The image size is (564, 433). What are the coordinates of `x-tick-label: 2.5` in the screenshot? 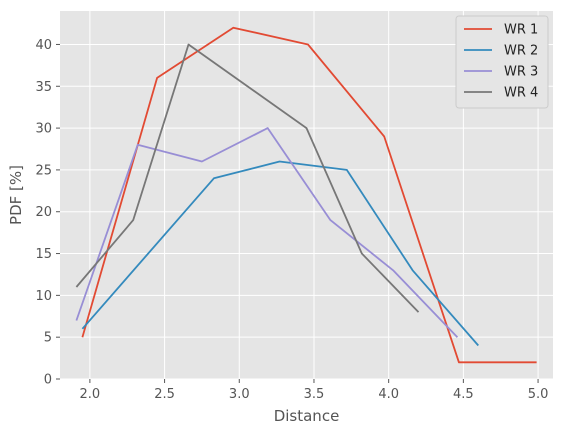 It's located at (164, 394).